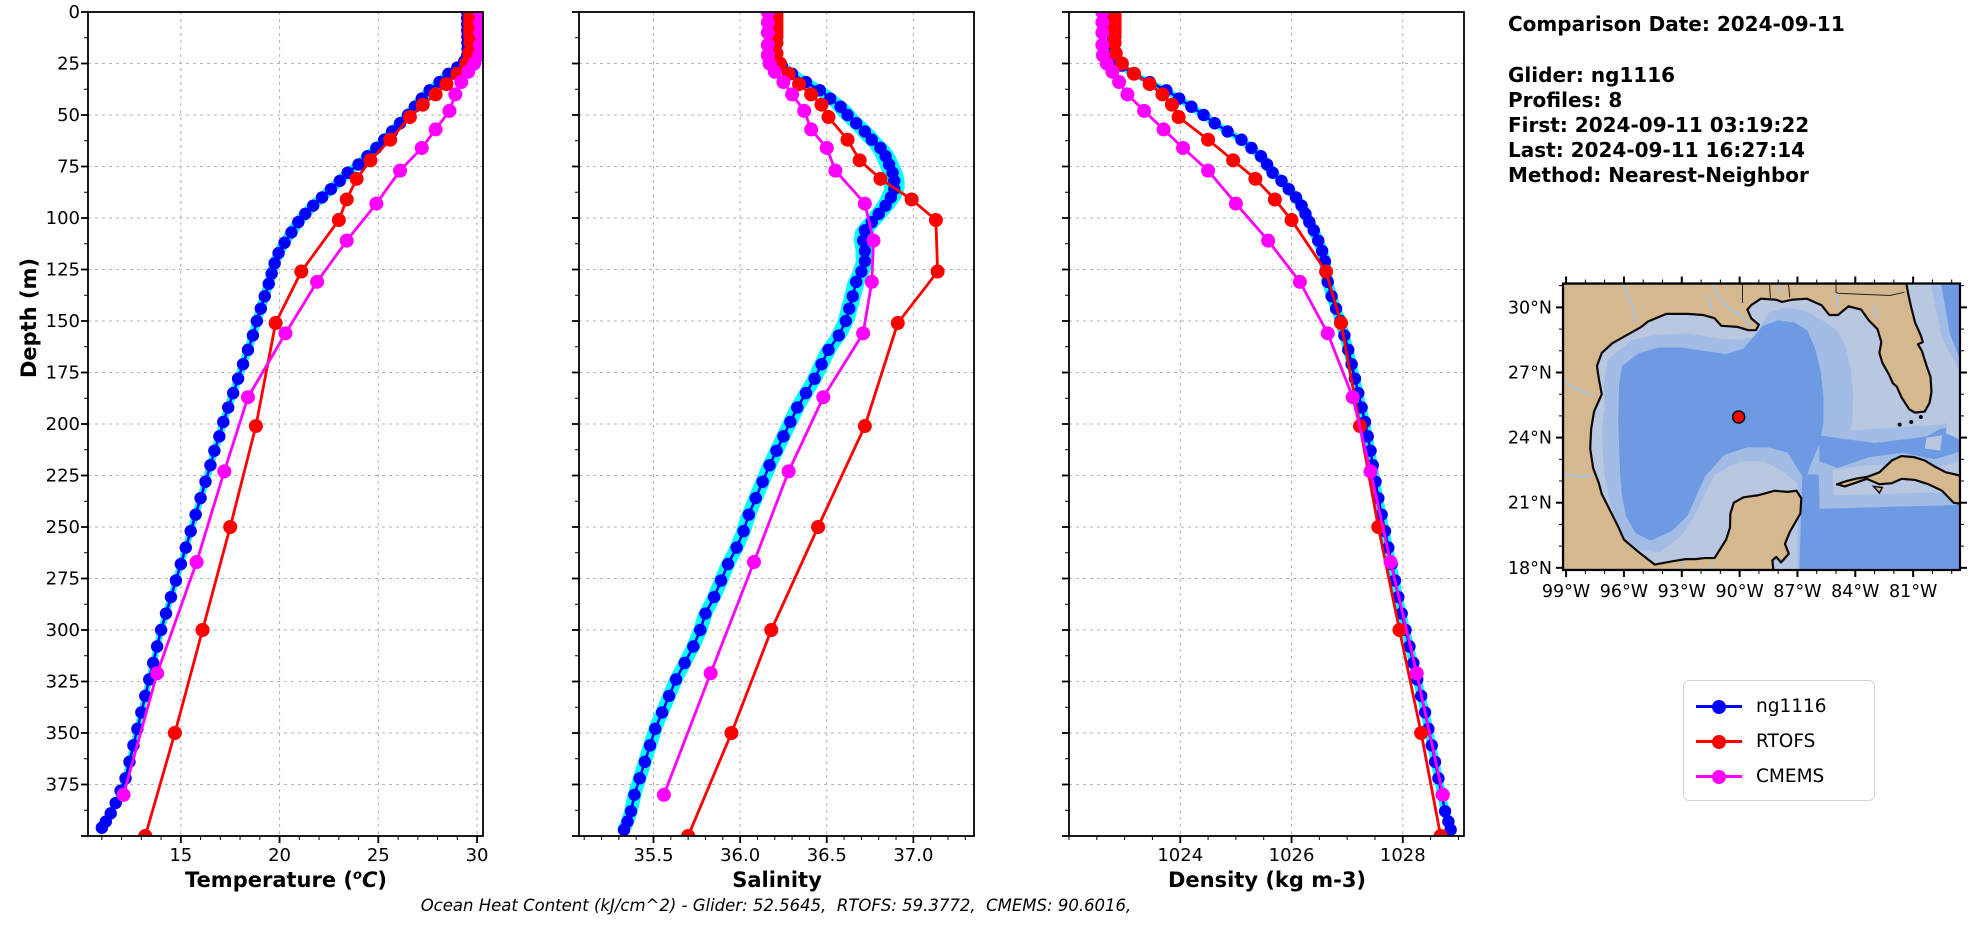 The height and width of the screenshot is (934, 1978). I want to click on x-tick-label: 35.5, so click(653, 855).